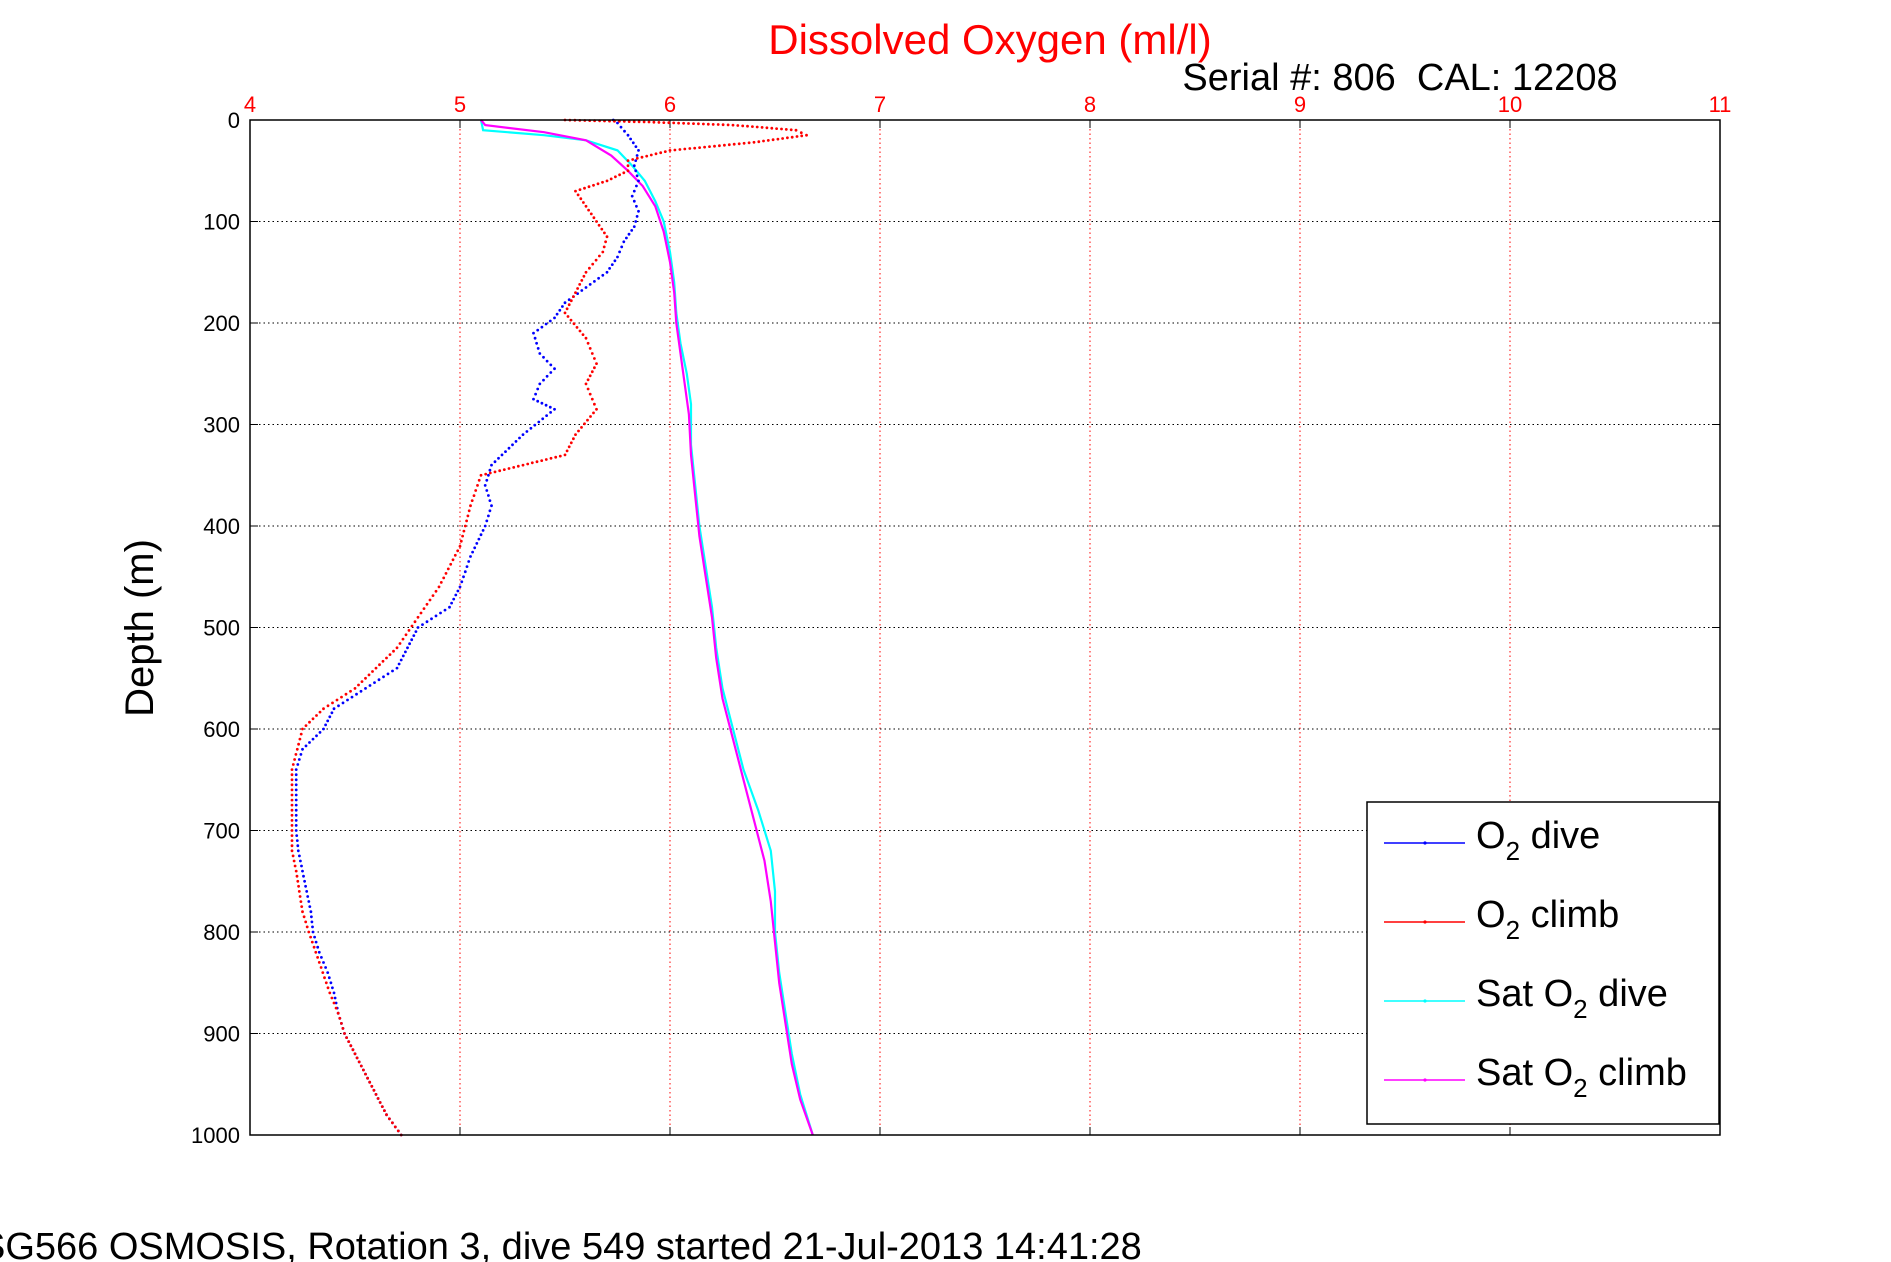  Describe the element at coordinates (221, 729) in the screenshot. I see `y-tick-label: 600` at that location.